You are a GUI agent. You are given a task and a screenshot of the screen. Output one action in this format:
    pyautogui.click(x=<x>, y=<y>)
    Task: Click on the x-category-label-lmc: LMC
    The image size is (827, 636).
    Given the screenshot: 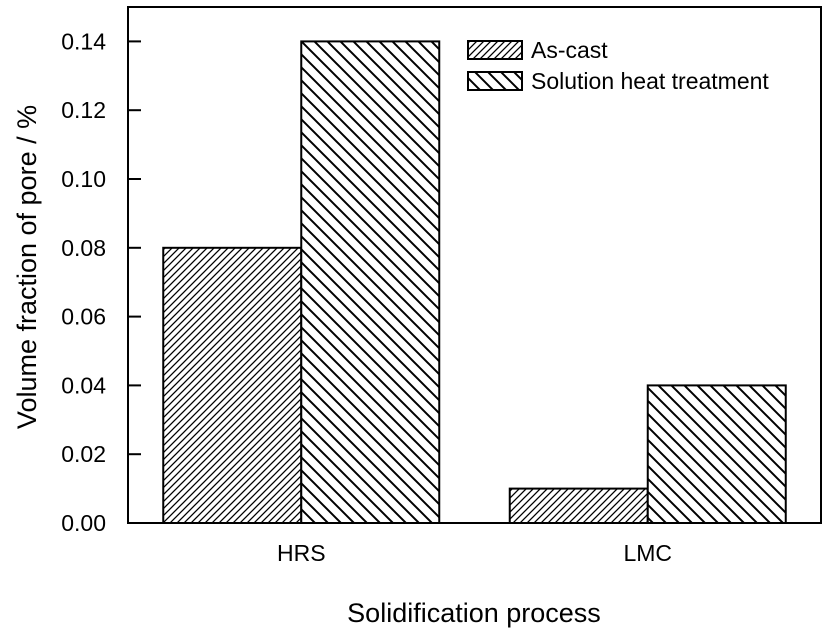 What is the action you would take?
    pyautogui.click(x=647, y=553)
    